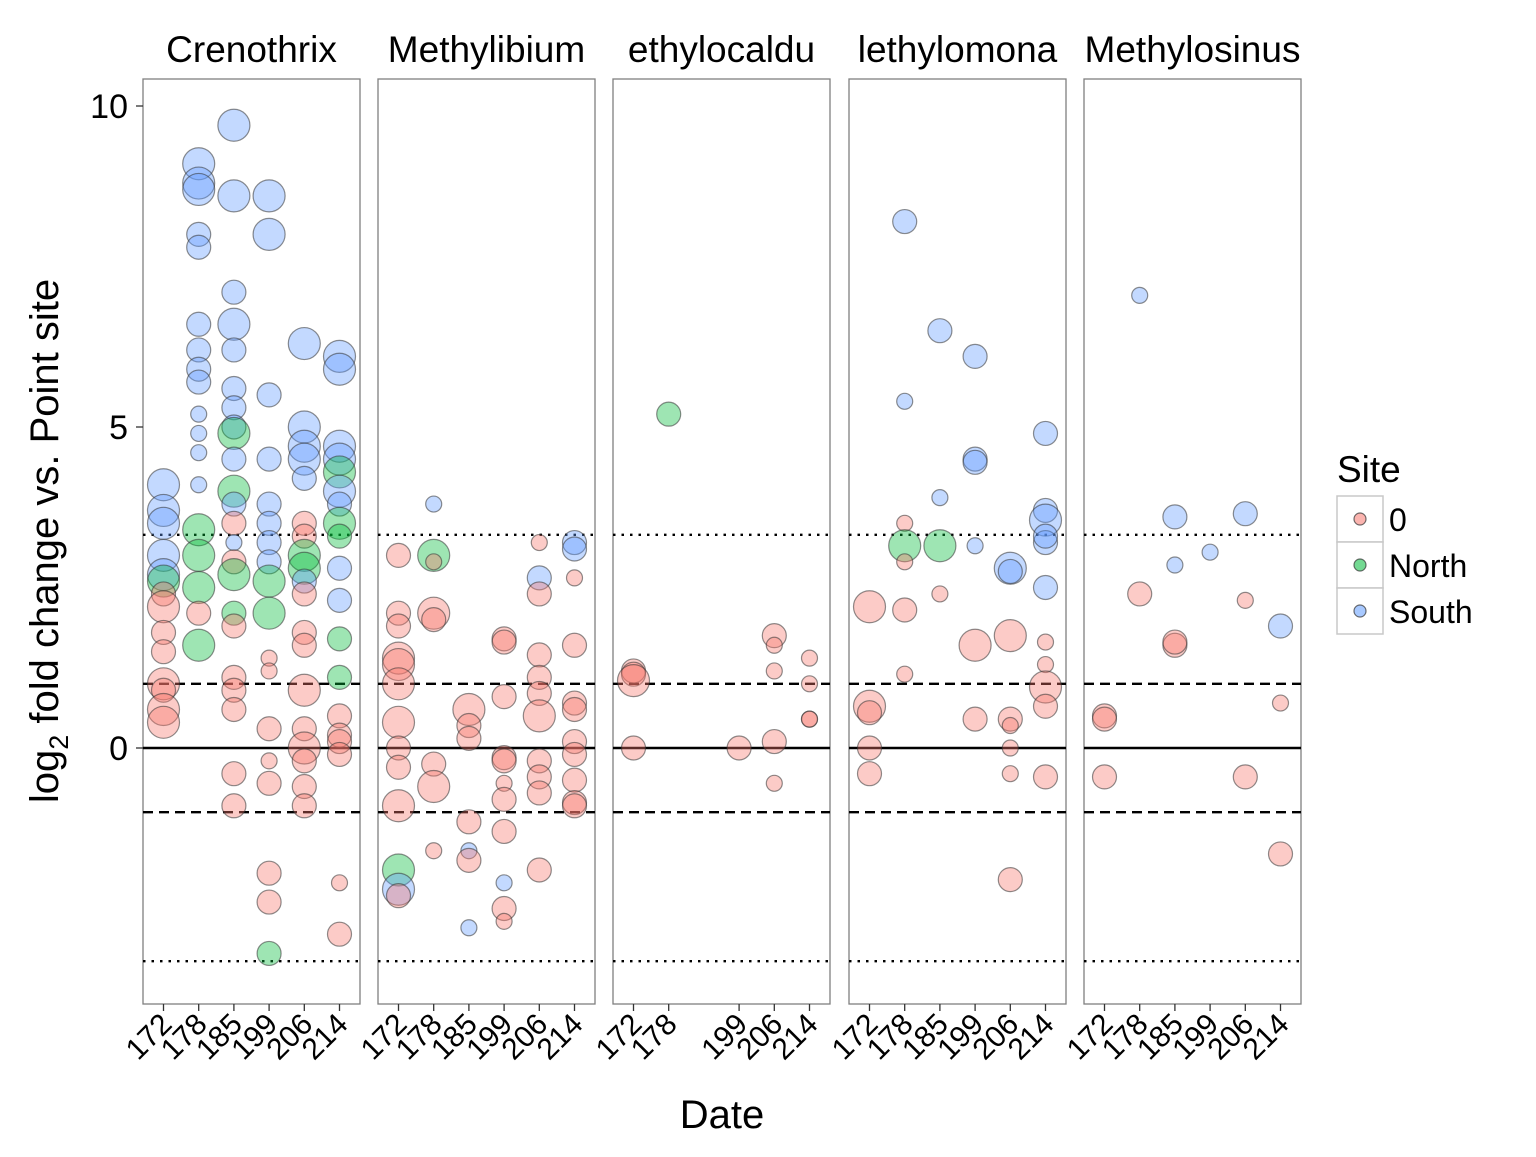 The image size is (1536, 1157). What do you see at coordinates (1369, 469) in the screenshot?
I see `legend-title: Site` at bounding box center [1369, 469].